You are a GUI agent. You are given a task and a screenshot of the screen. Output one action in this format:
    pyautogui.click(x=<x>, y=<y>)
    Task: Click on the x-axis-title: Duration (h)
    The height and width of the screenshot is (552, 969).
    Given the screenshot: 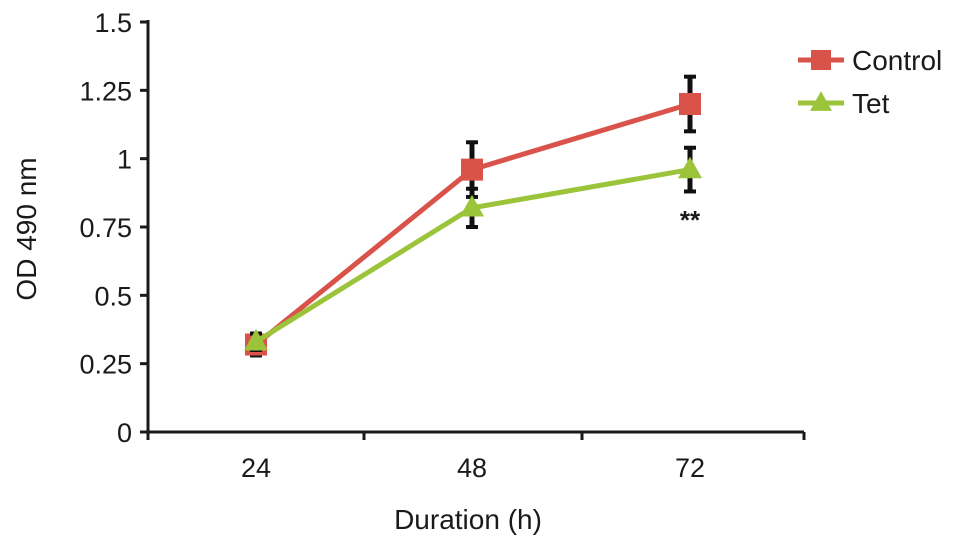 What is the action you would take?
    pyautogui.click(x=468, y=519)
    